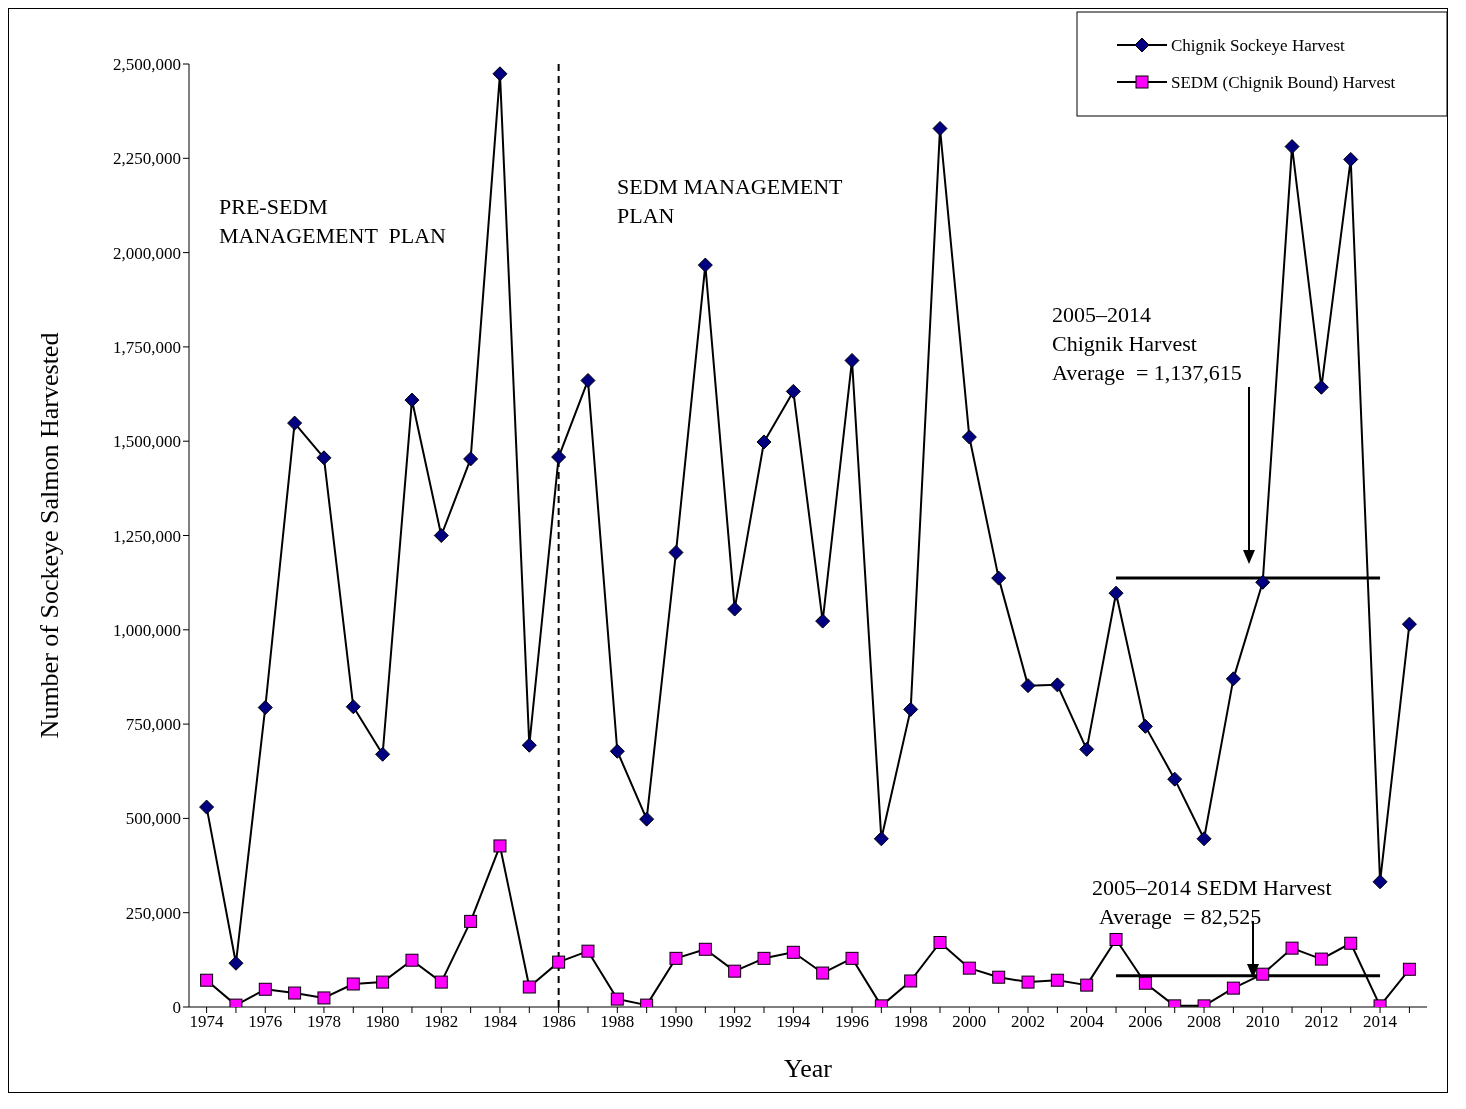 This screenshot has height=1109, width=1466. What do you see at coordinates (730, 201) in the screenshot?
I see `annotation: SEDM MANAGEMENT PLAN` at bounding box center [730, 201].